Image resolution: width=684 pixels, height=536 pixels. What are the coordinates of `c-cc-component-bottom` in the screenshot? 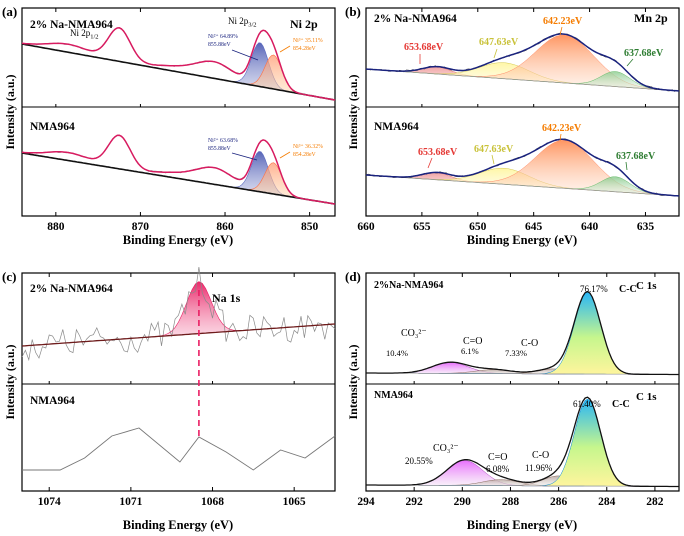 It's located at (522, 442).